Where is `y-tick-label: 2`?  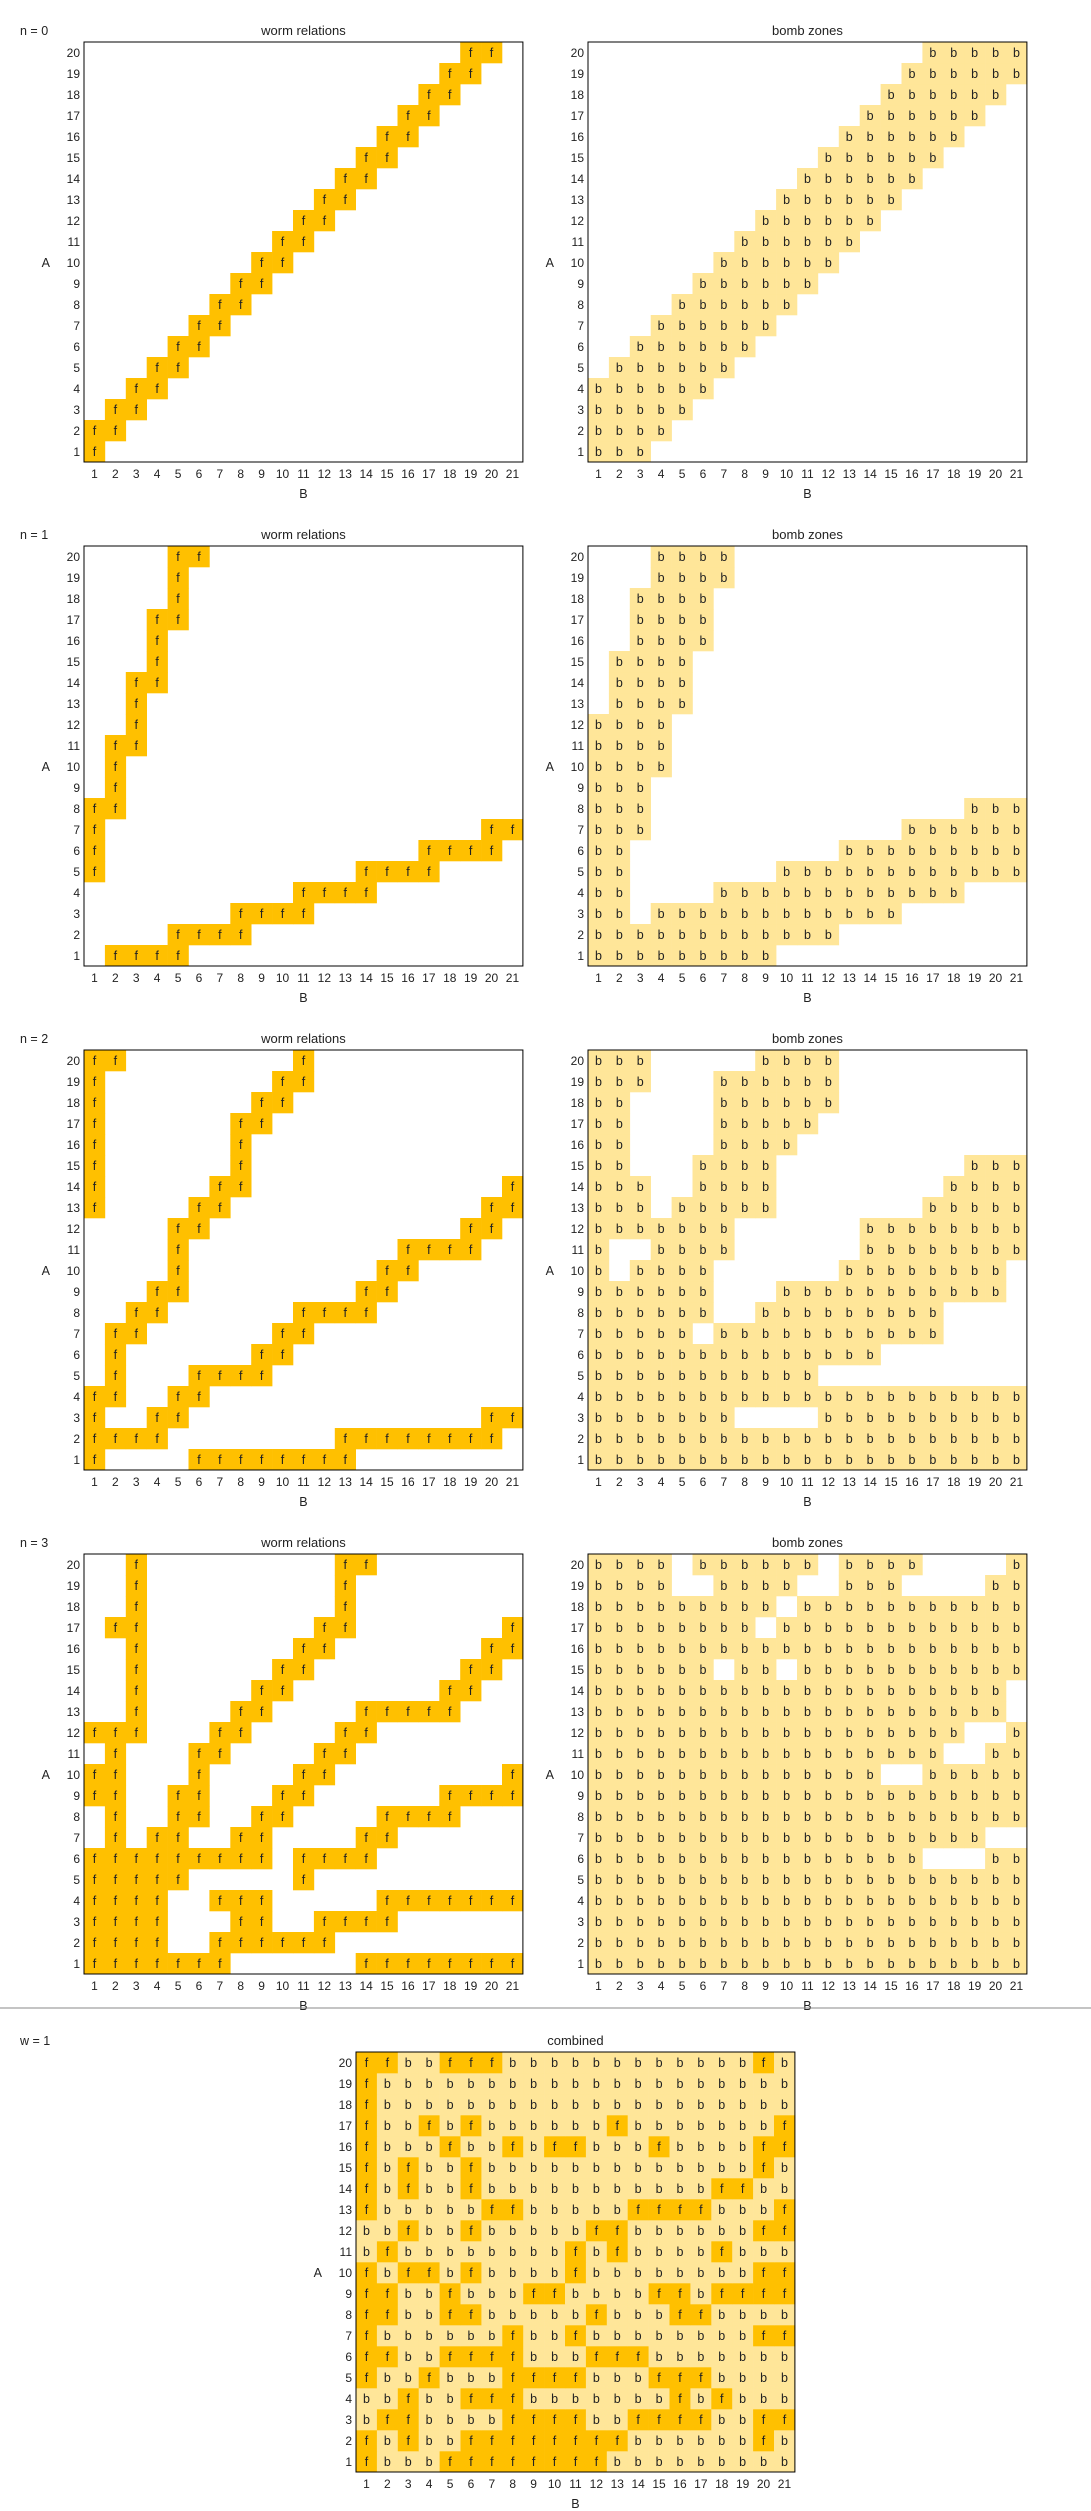
y-tick-label: 2 is located at coordinates (76, 1943).